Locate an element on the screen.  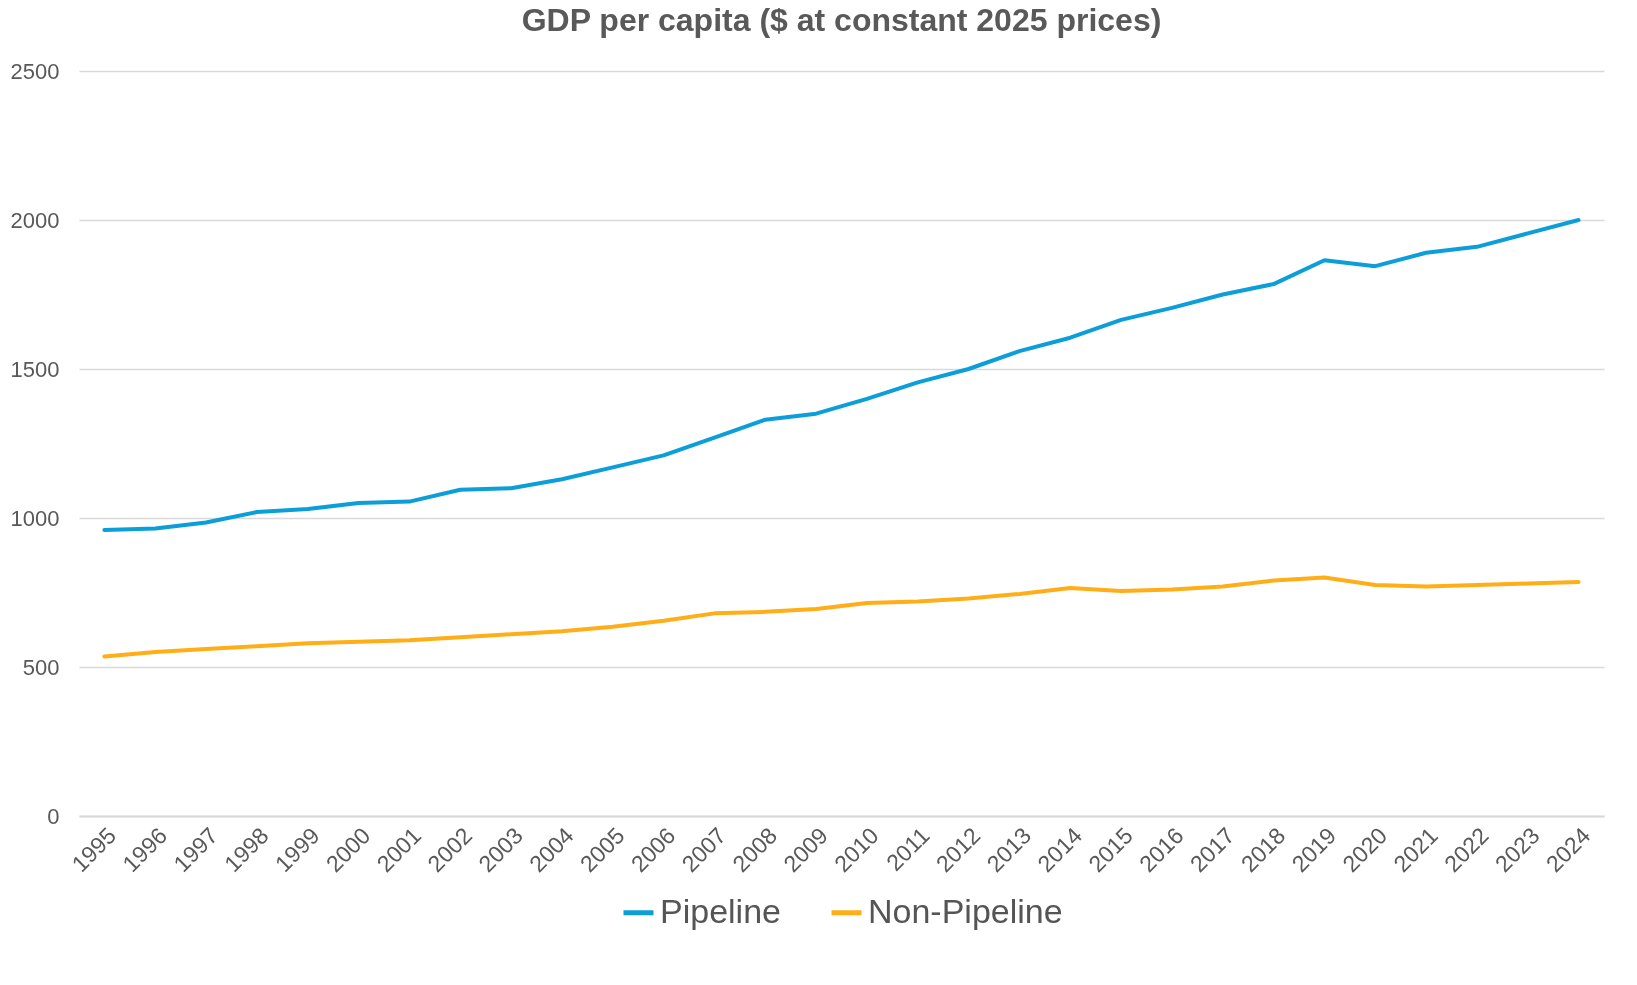
y-tick-label: 2000 is located at coordinates (35, 220).